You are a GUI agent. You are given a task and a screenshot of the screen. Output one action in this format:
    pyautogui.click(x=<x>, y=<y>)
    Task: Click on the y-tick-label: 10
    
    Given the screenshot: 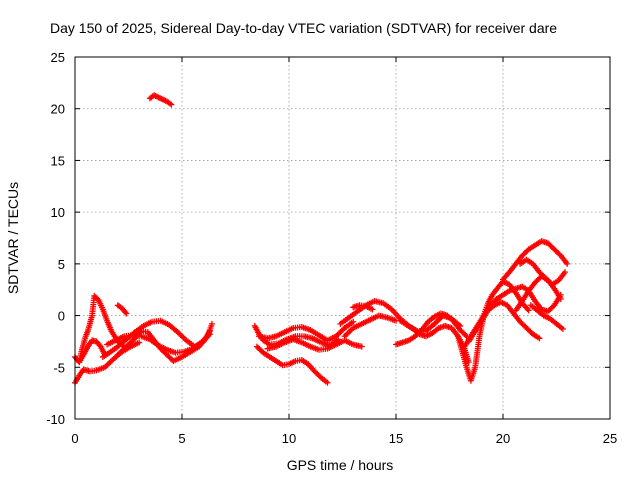 What is the action you would take?
    pyautogui.click(x=58, y=212)
    